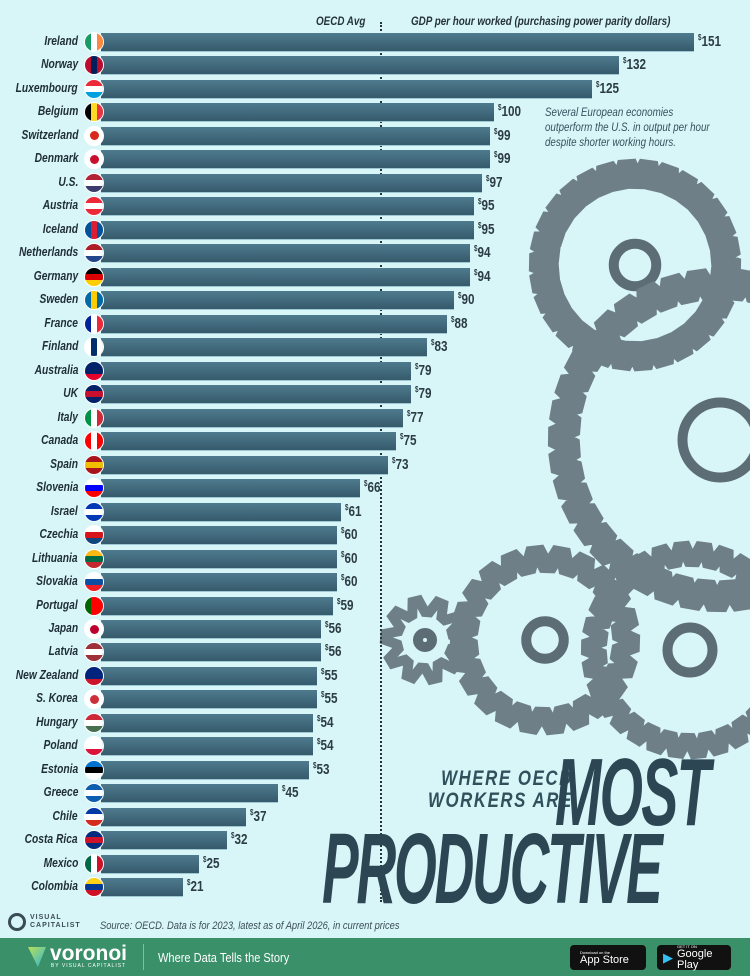 The width and height of the screenshot is (750, 976). I want to click on bar-row: Costa Rica $32, so click(375, 840).